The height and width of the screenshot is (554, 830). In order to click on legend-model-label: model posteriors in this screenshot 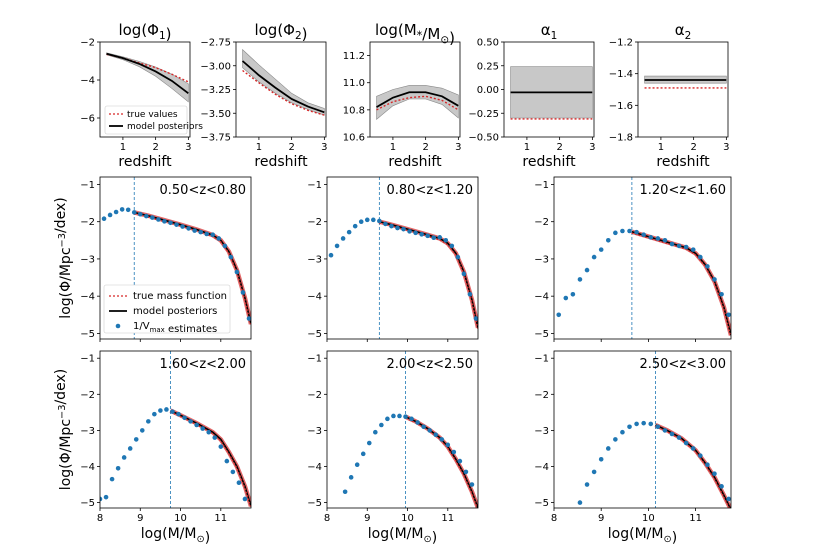, I will do `click(175, 311)`.